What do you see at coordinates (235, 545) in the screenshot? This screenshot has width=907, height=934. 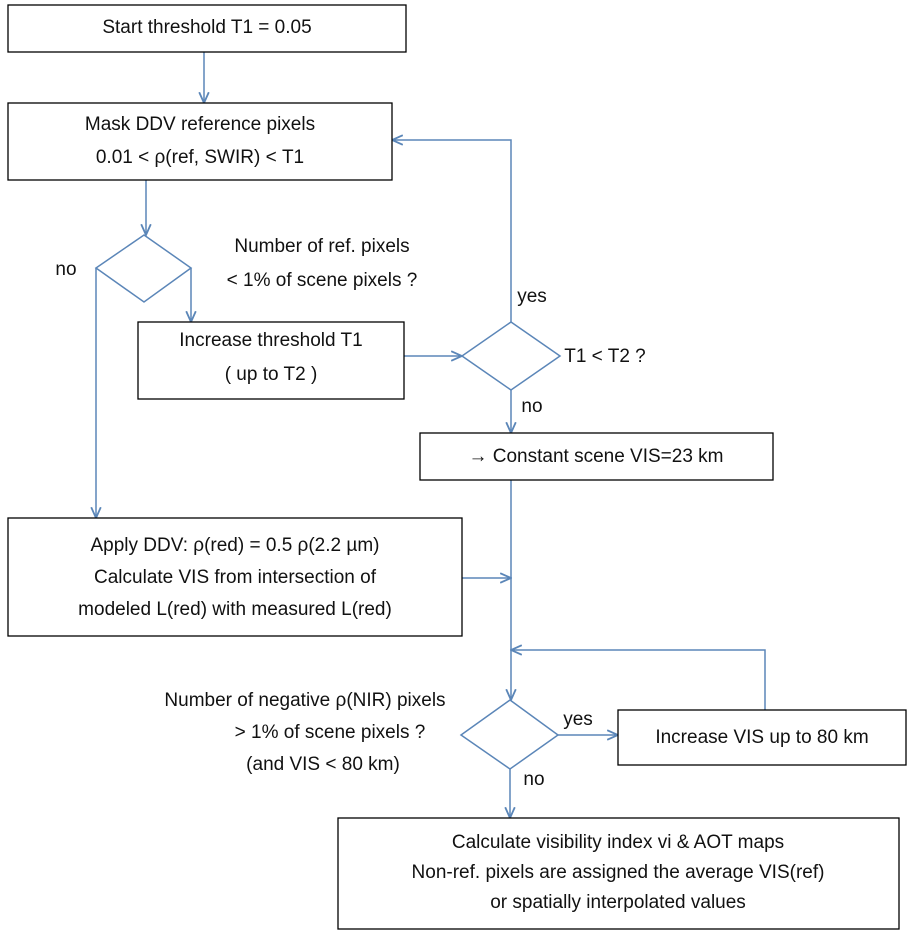 I see `node-text: Apply DDV: ρ(red) = 0.5 ρ(2.2 µm)` at bounding box center [235, 545].